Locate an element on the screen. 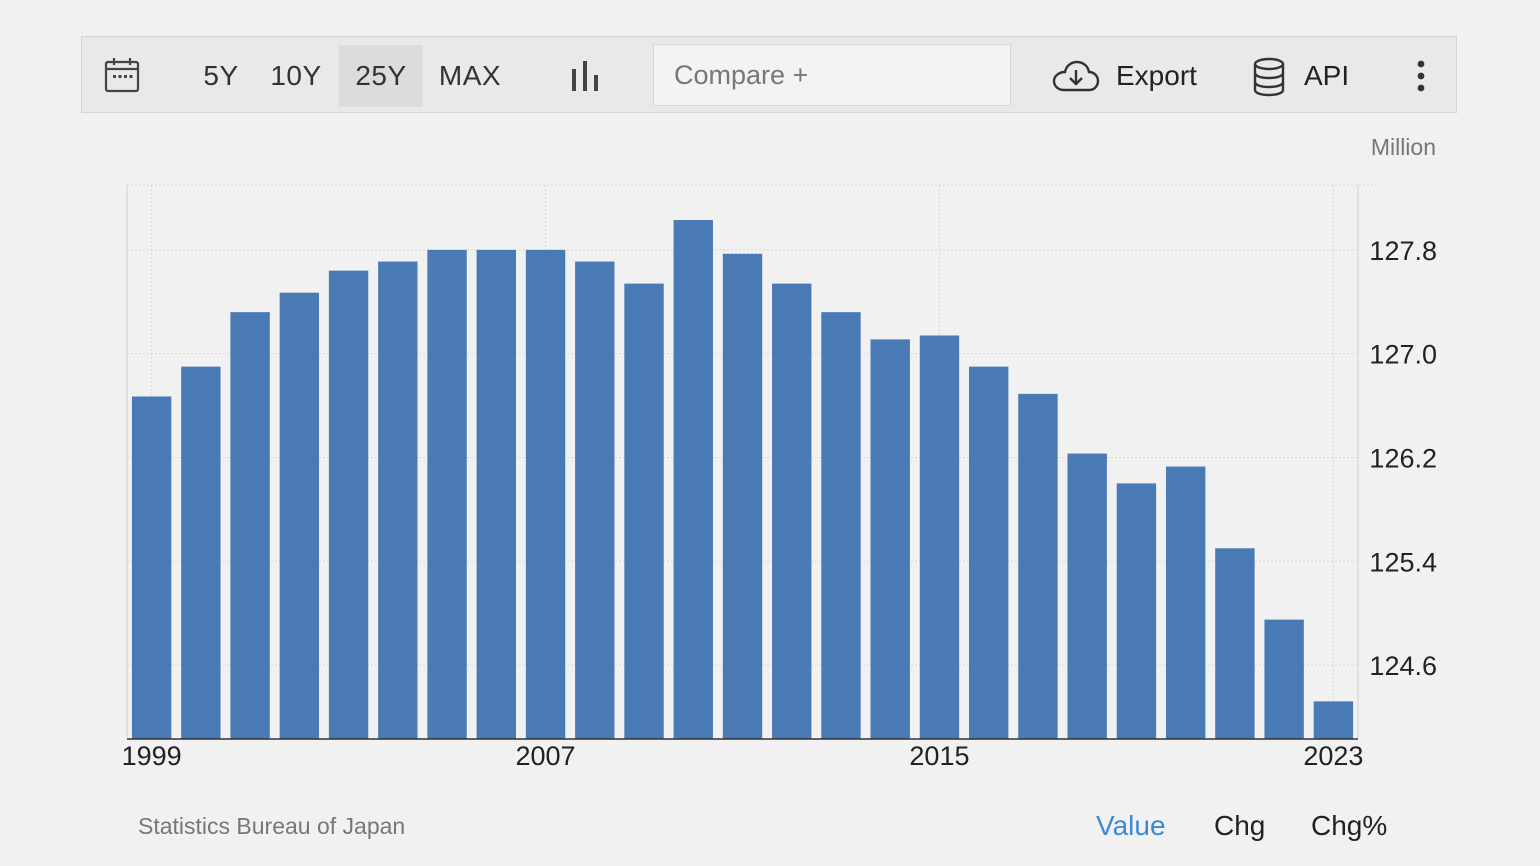 The image size is (1540, 866). chart-toolbar: 5Y 10Y 25Y MAX Compare + Export API is located at coordinates (769, 74).